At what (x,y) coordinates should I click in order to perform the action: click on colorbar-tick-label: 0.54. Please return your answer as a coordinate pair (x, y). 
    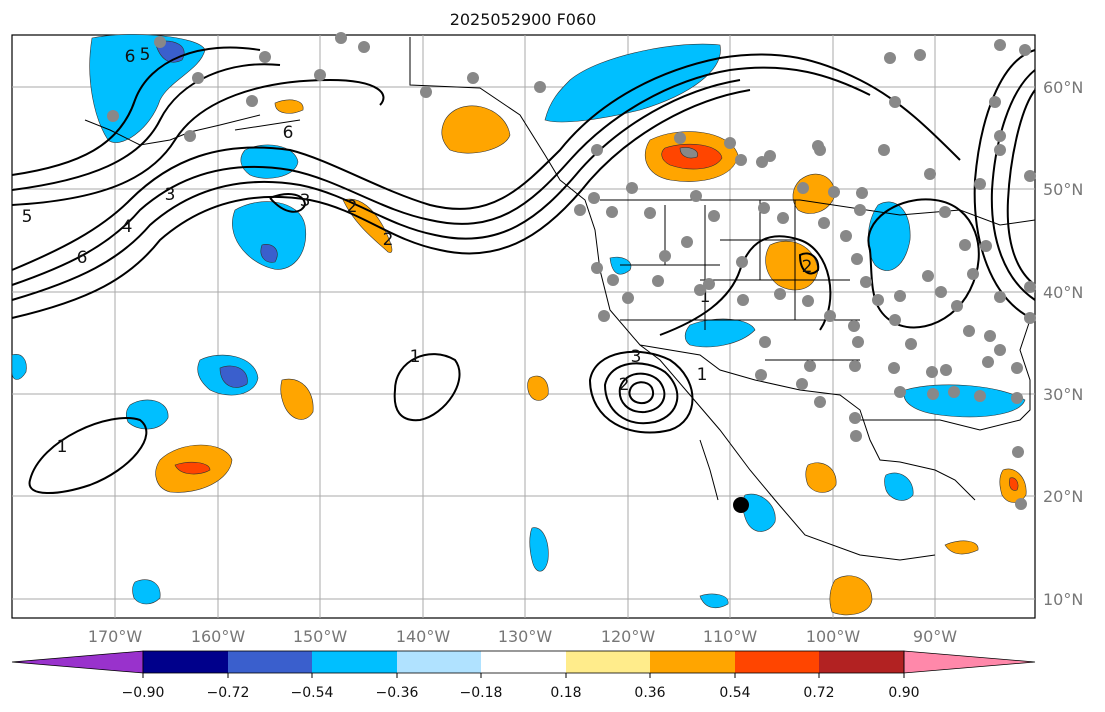
    Looking at the image, I should click on (734, 693).